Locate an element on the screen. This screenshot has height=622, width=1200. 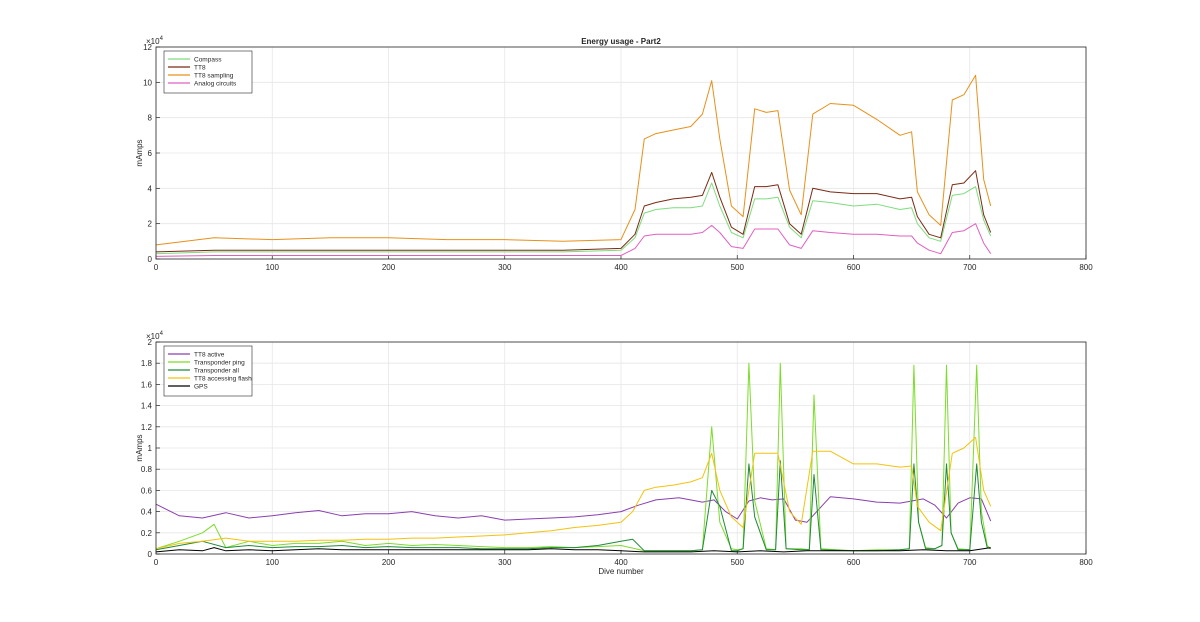
y-tick-label: 0.6 is located at coordinates (147, 490).